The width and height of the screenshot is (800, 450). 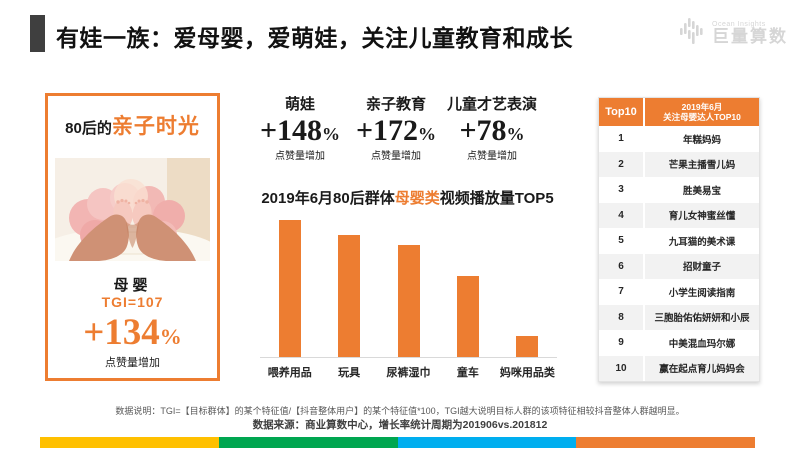 I want to click on bar-category-label: 玩具, so click(x=349, y=373).